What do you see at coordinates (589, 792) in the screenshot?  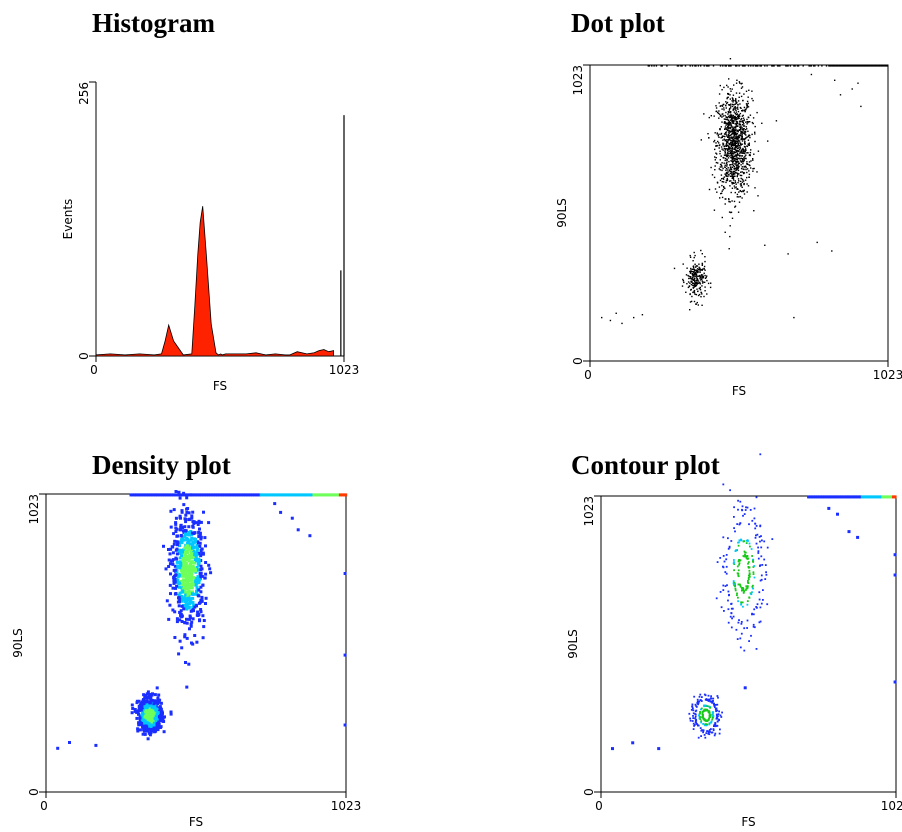 I see `y-tick-label: 0` at bounding box center [589, 792].